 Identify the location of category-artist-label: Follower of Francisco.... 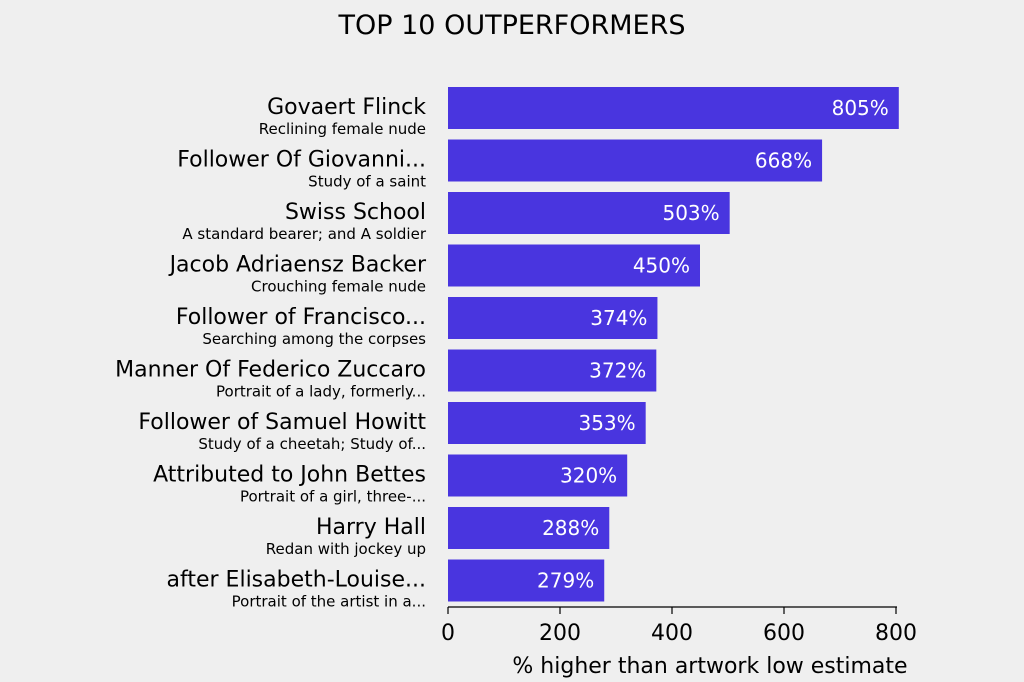
(301, 317).